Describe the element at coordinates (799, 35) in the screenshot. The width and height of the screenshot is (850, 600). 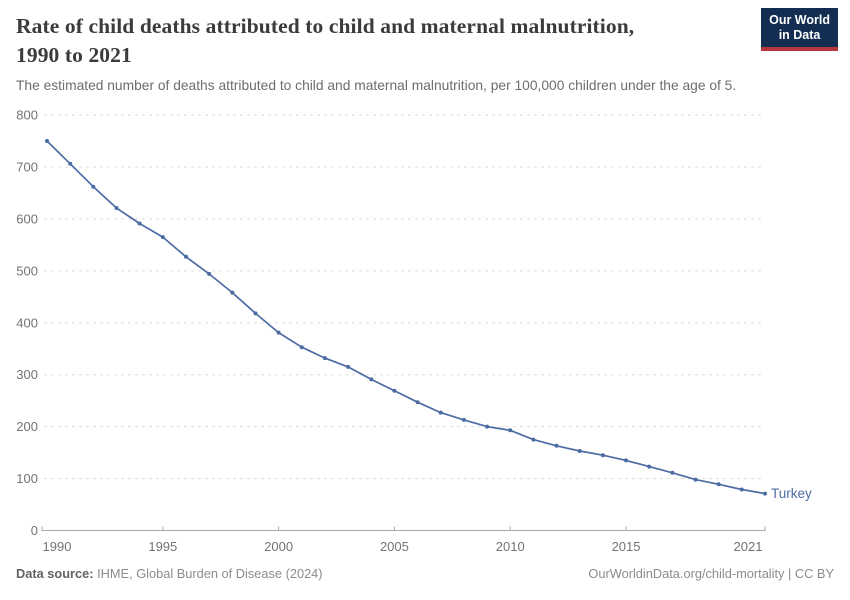
I see `owid-logo-line2: in Data` at that location.